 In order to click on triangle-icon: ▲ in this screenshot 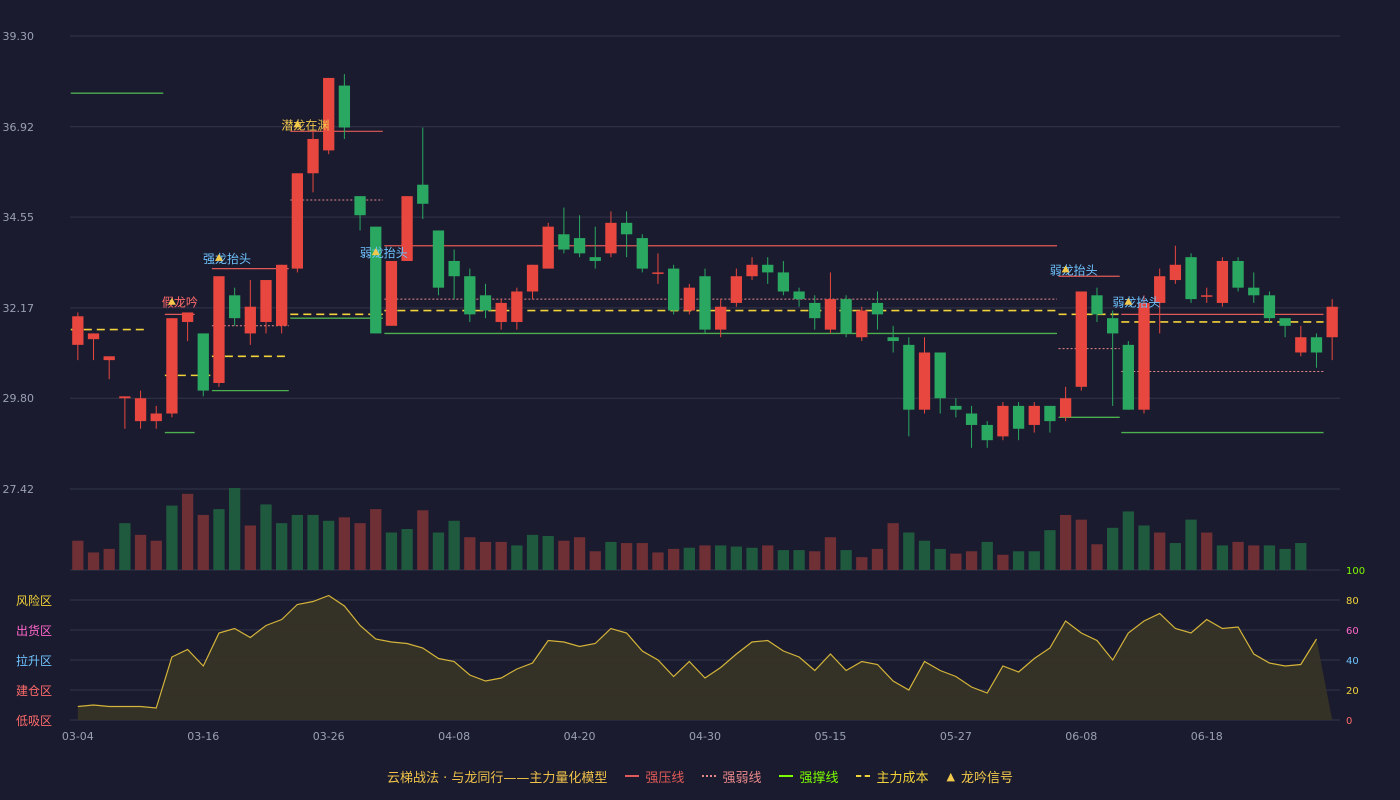, I will do `click(950, 776)`.